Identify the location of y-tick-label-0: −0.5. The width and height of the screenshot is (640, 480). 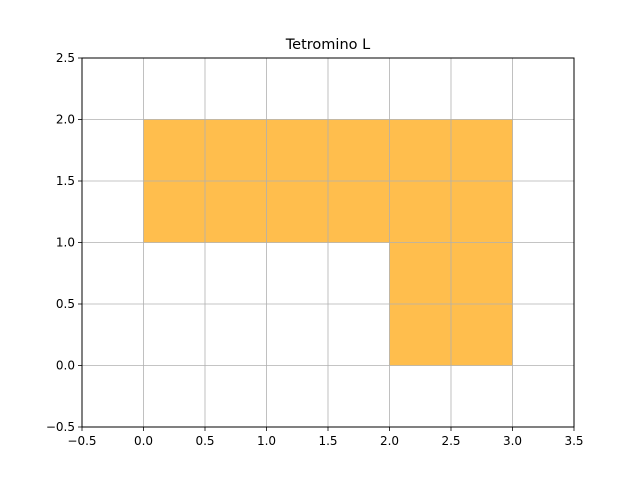
(60, 427).